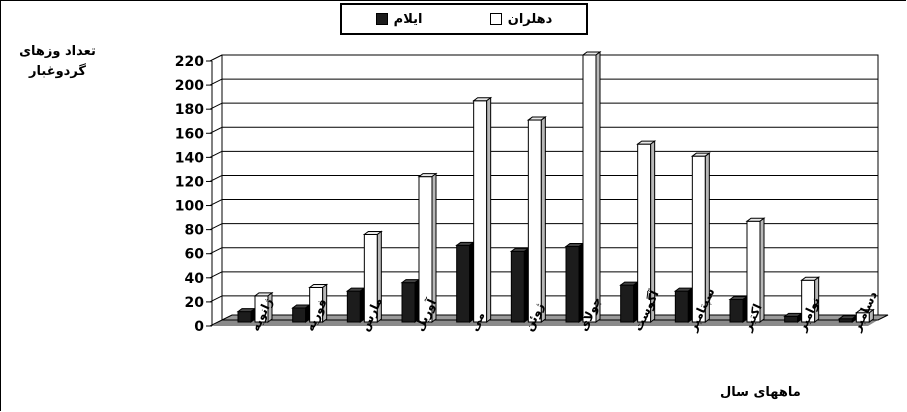 This screenshot has height=412, width=907. Describe the element at coordinates (408, 19) in the screenshot. I see `legend-label-ilam: ایلام` at that location.